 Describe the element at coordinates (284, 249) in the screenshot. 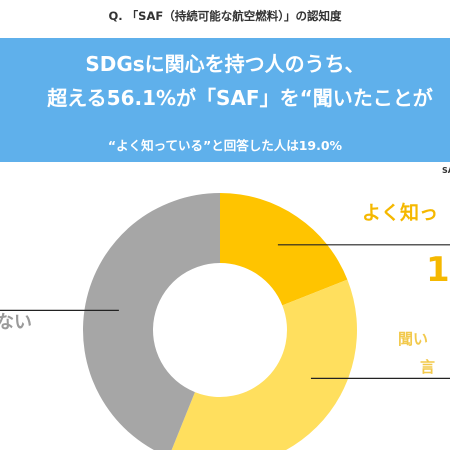

I see `slice-well-known` at that location.